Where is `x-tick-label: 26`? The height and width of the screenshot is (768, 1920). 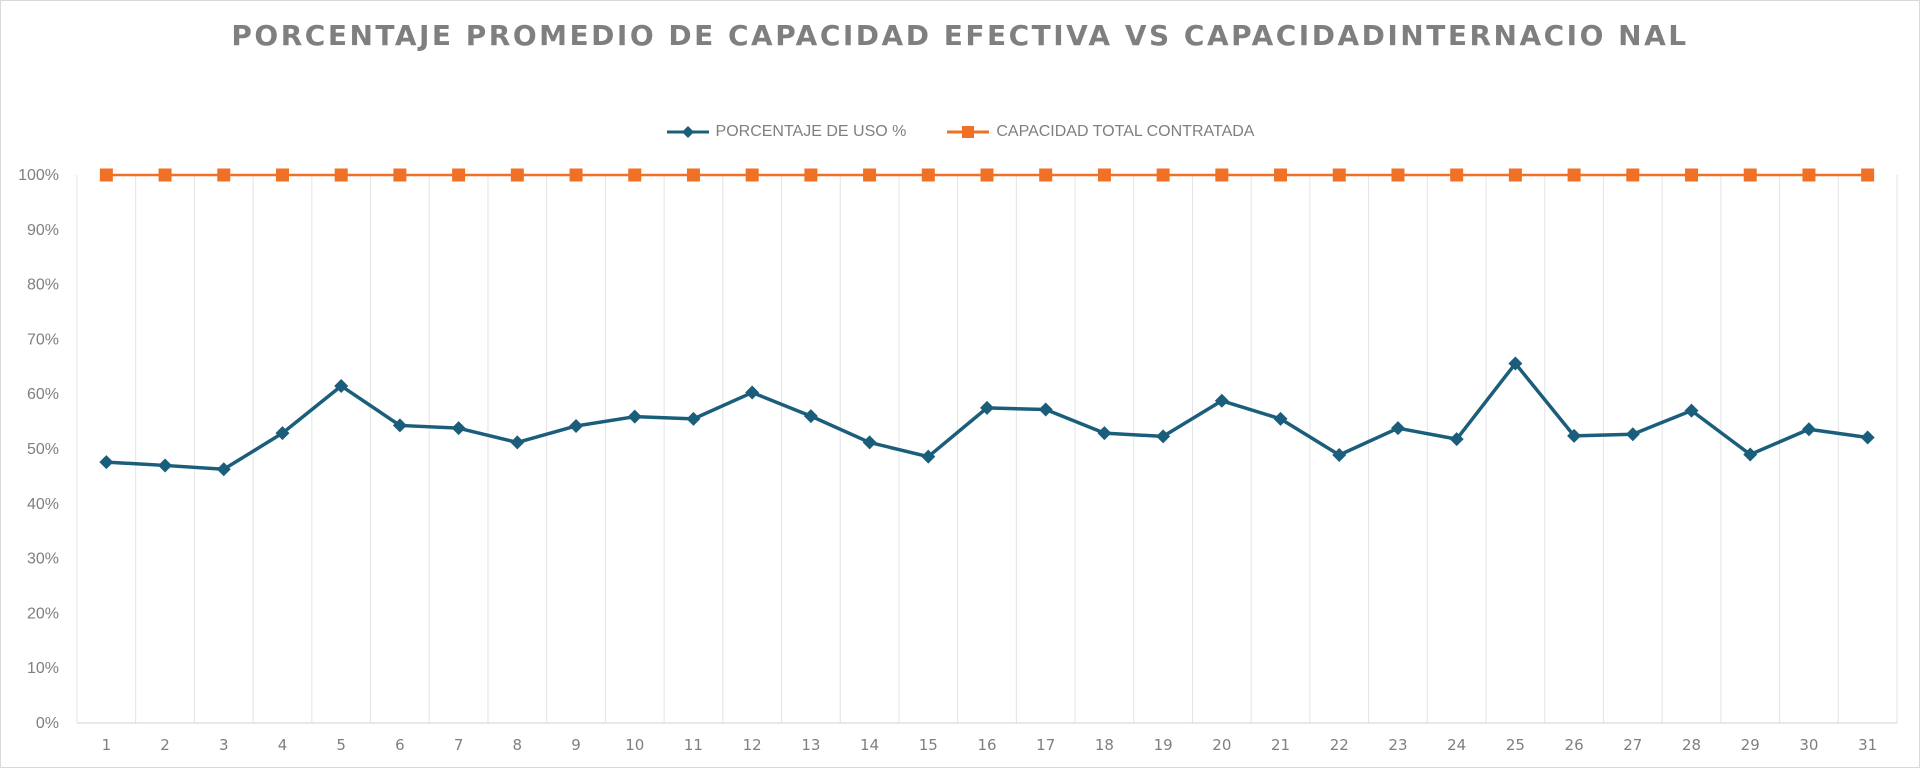 x-tick-label: 26 is located at coordinates (1574, 745).